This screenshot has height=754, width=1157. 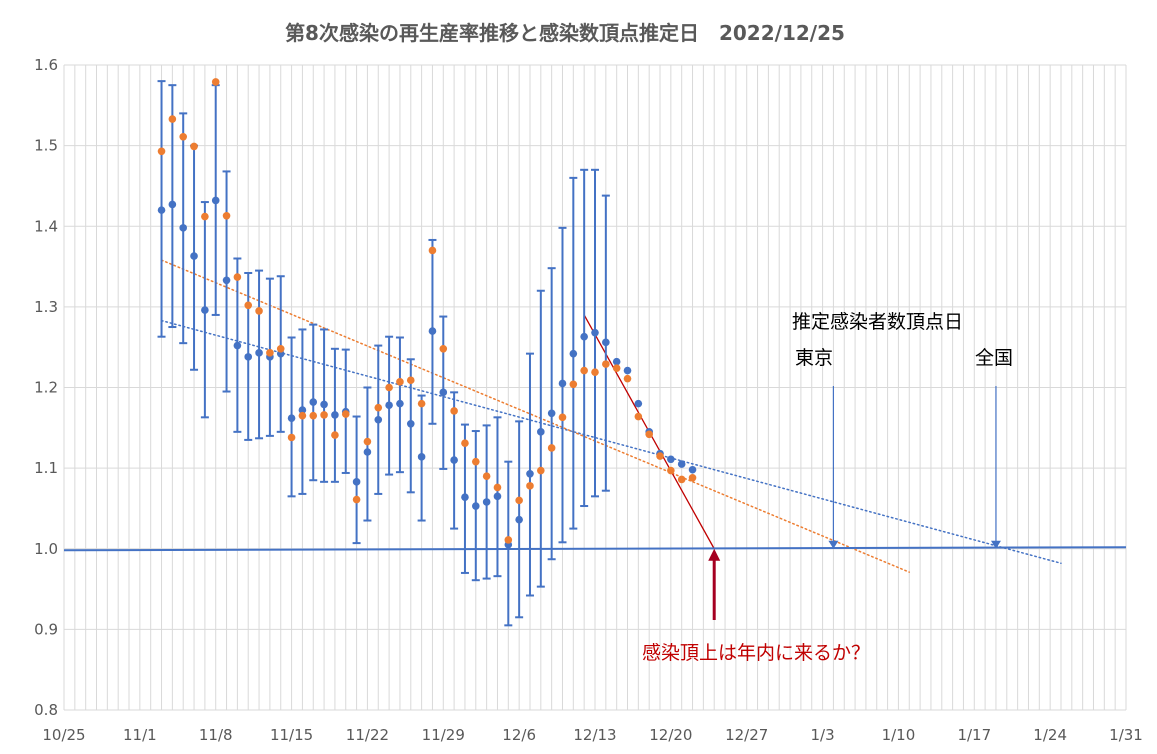 What do you see at coordinates (670, 735) in the screenshot?
I see `x-tick-label: 12/20` at bounding box center [670, 735].